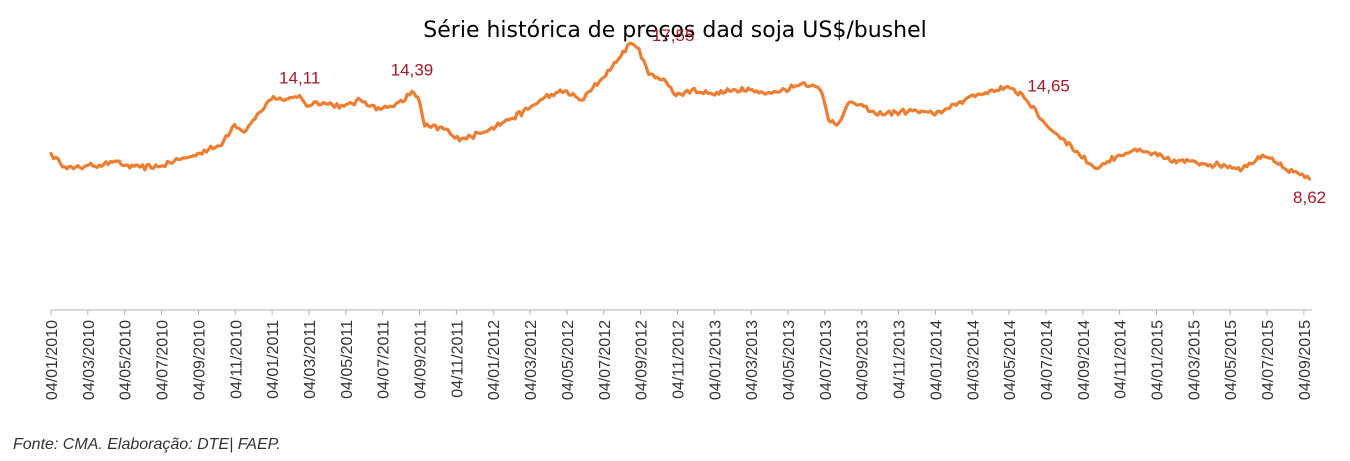 The image size is (1350, 461). Describe the element at coordinates (494, 360) in the screenshot. I see `x-tick-label: 04/01/2012` at that location.